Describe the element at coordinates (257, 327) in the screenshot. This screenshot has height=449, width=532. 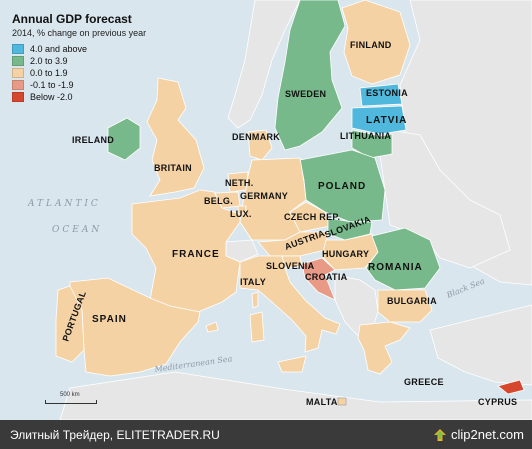
I see `country-sardinia` at that location.